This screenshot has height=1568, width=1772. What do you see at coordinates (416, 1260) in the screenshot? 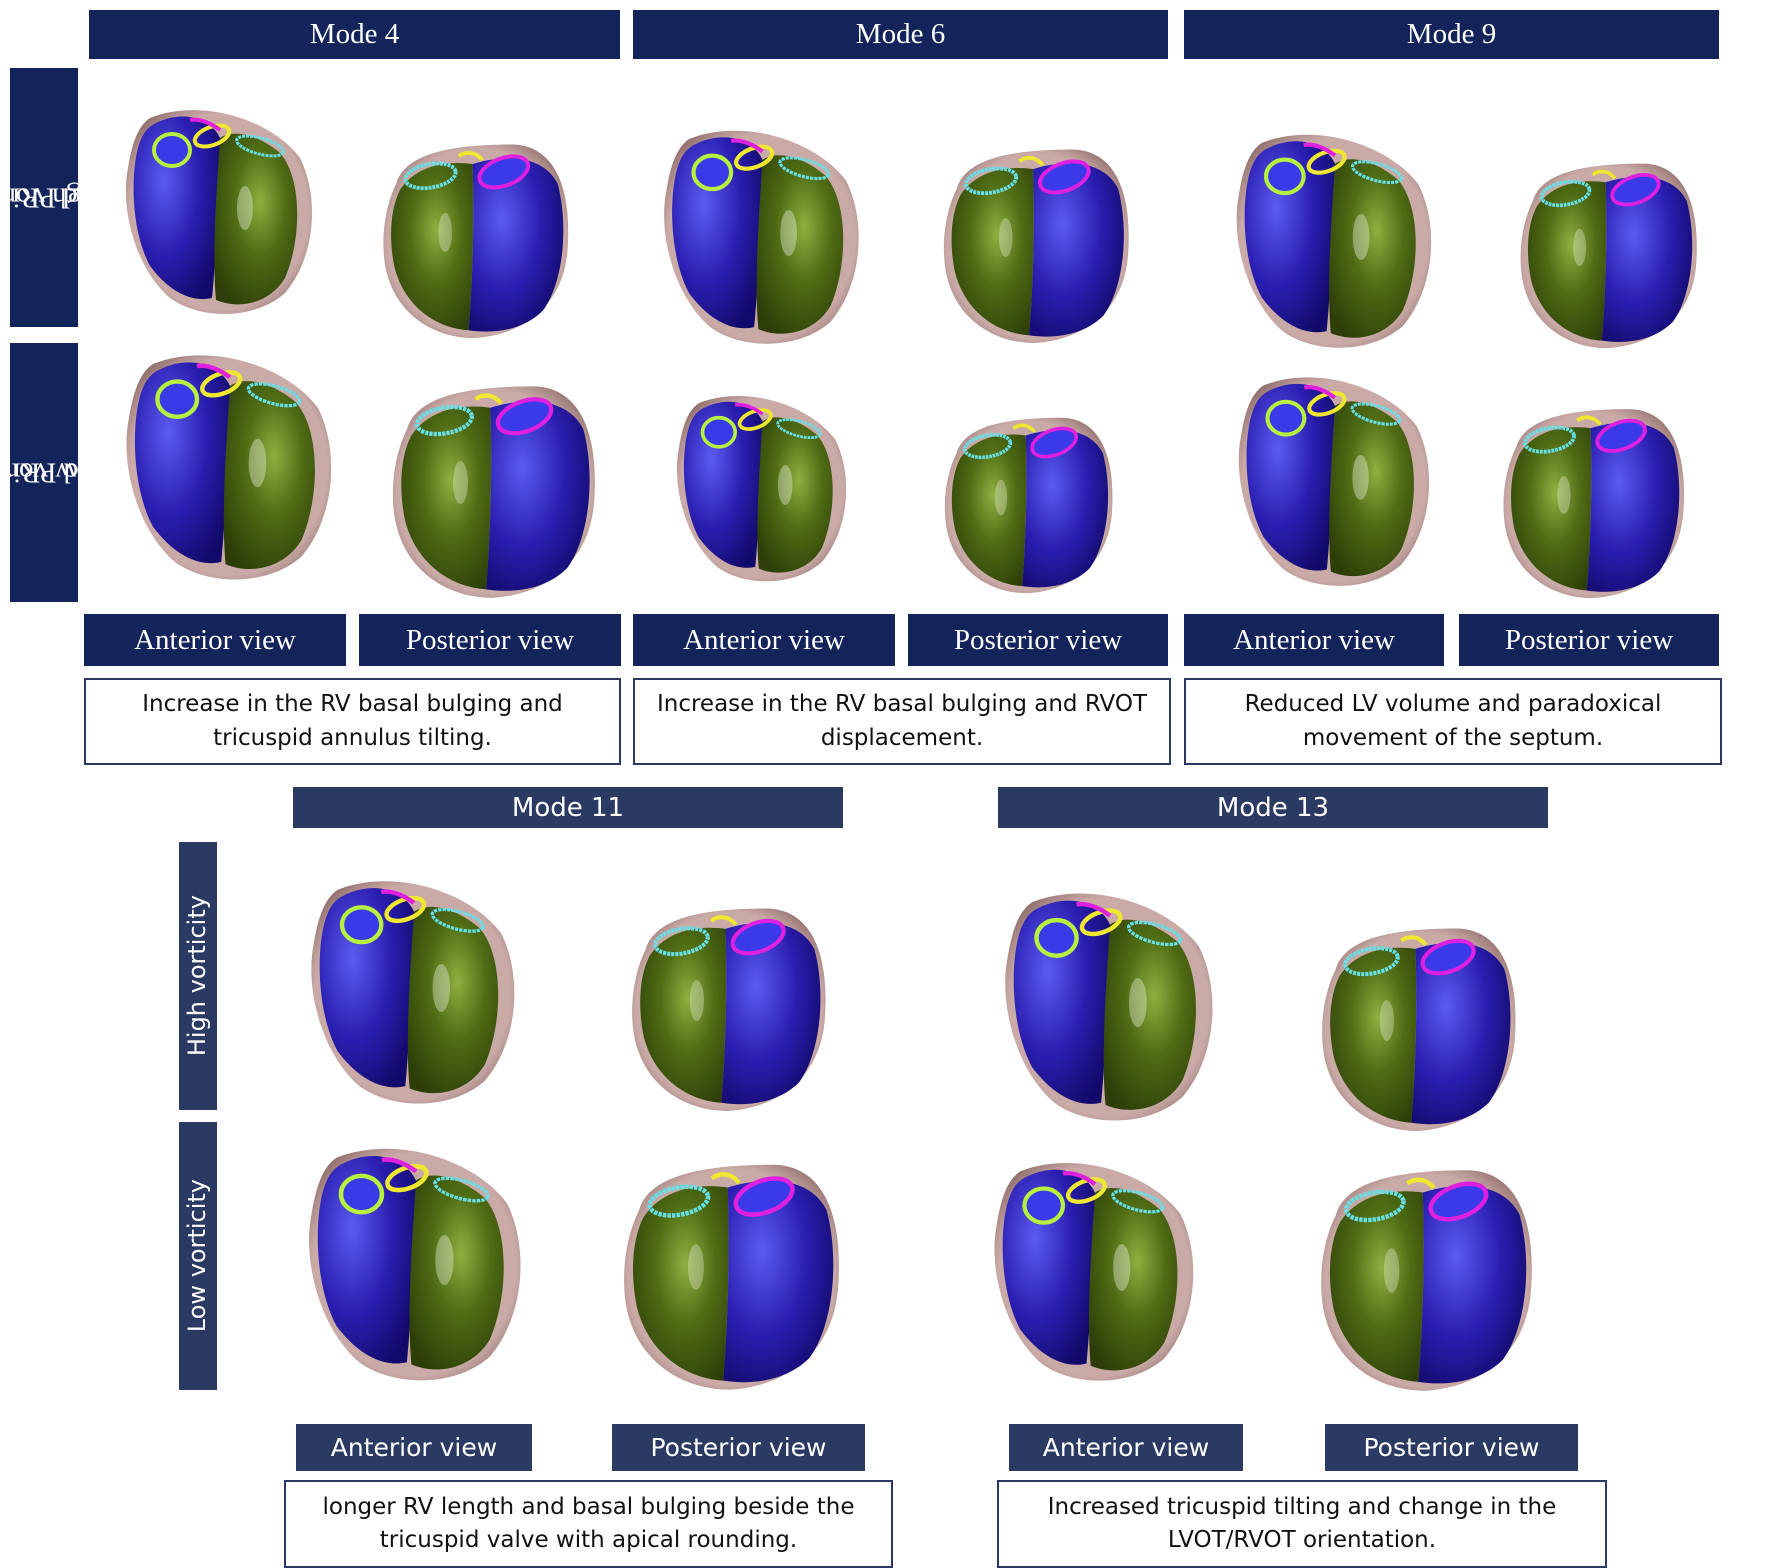
I see `heart-mode11-low-anterior` at bounding box center [416, 1260].